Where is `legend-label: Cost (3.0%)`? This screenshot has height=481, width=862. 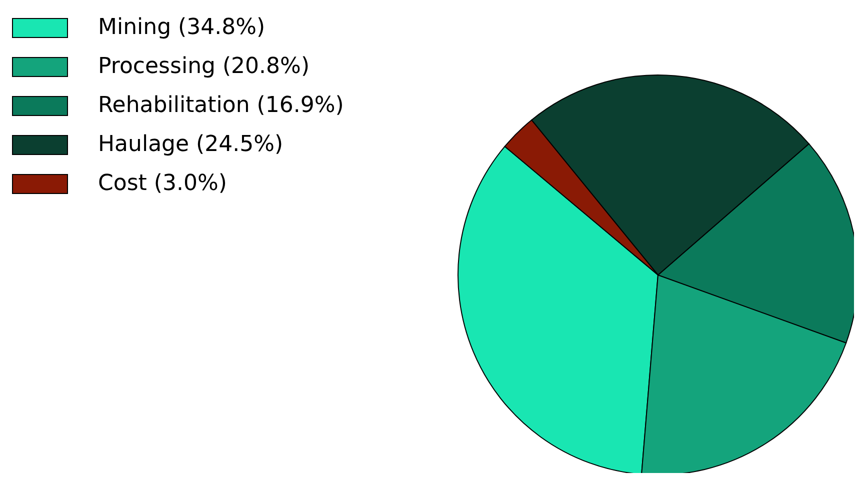
legend-label: Cost (3.0%) is located at coordinates (162, 184).